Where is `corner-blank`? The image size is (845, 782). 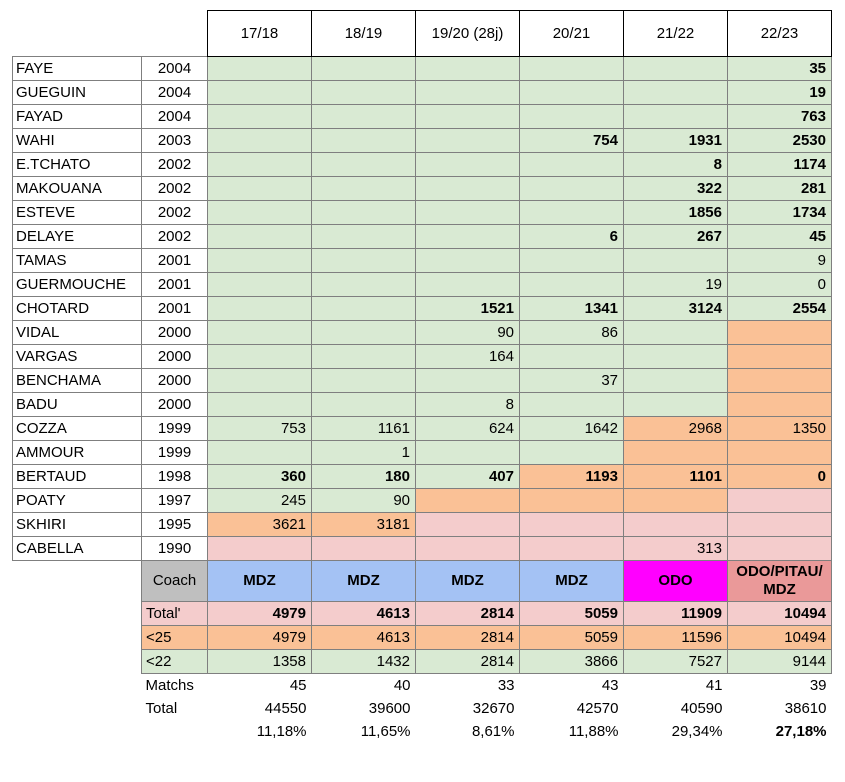
corner-blank is located at coordinates (77, 34).